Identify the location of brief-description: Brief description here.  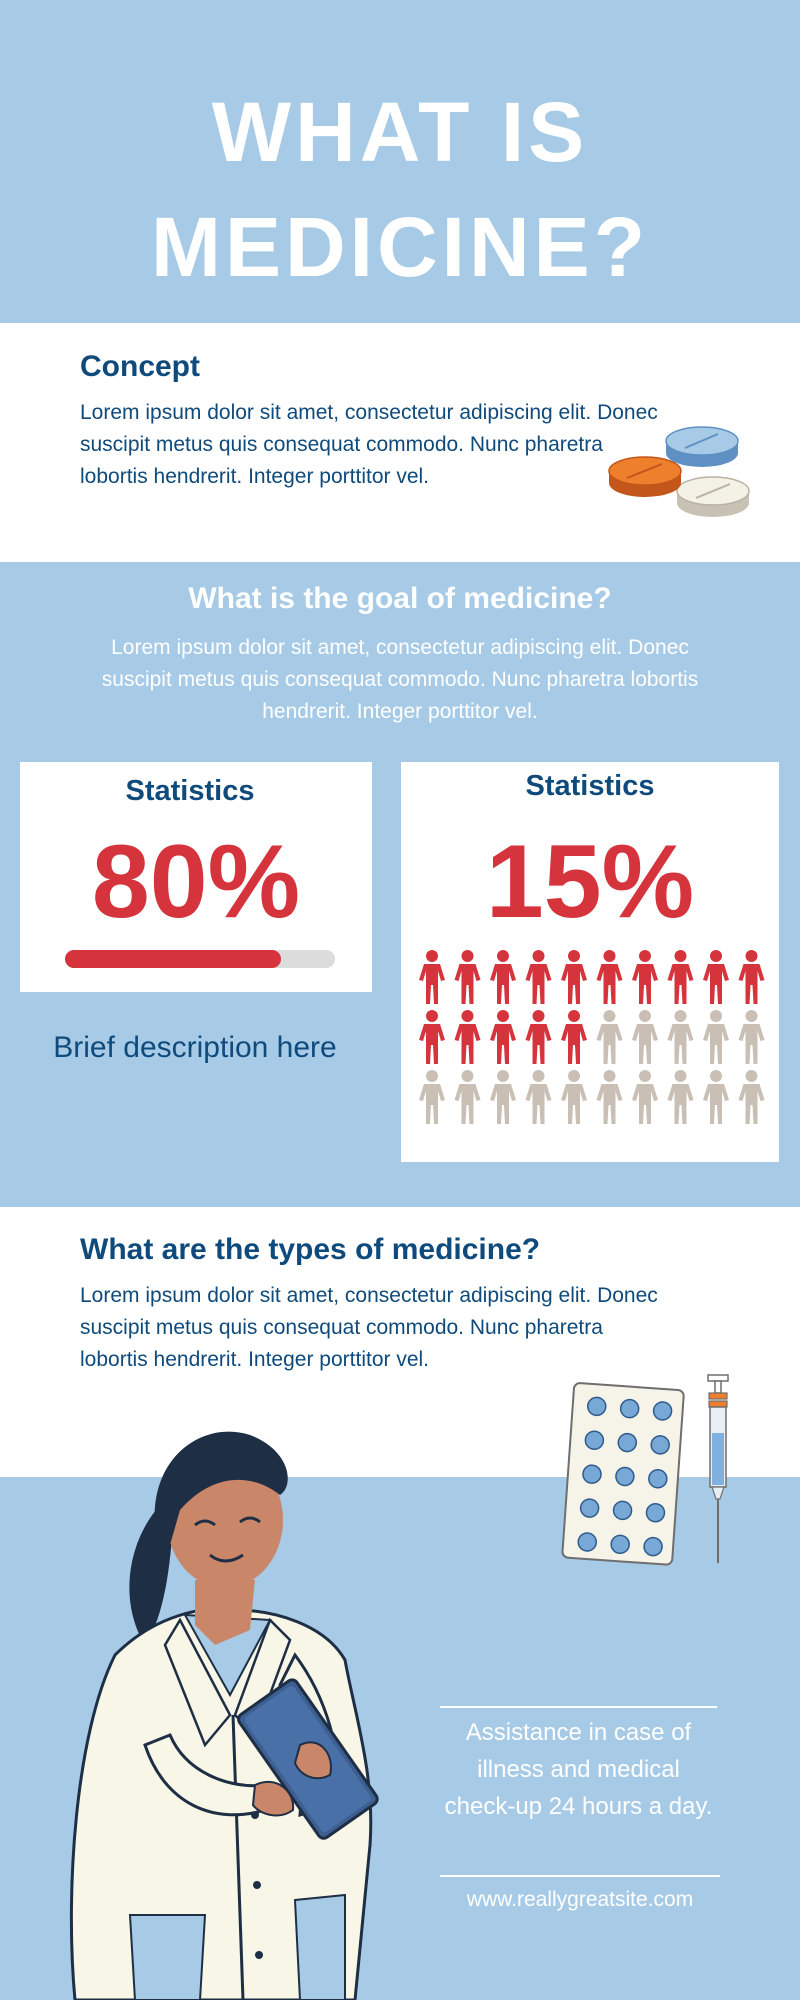
(195, 1047).